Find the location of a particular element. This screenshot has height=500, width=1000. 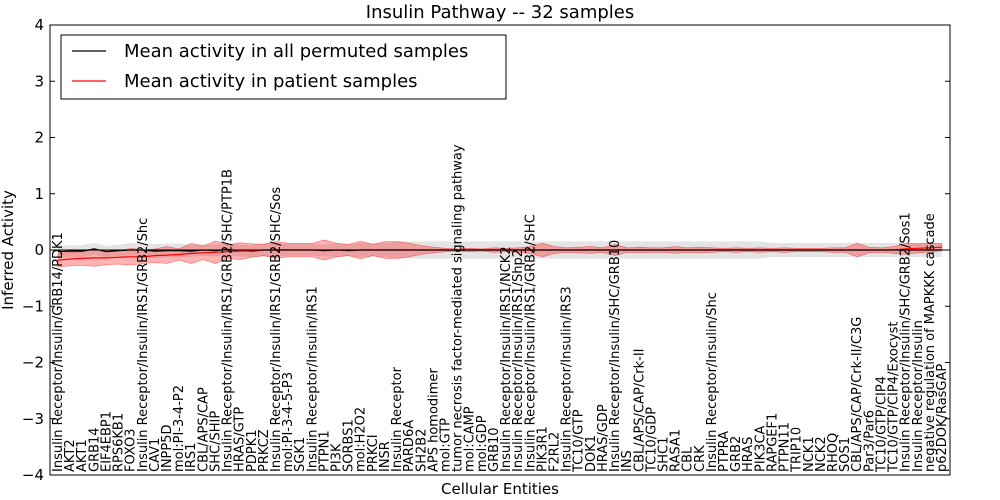

category-label: CBL/APS/CAP is located at coordinates (203, 429).